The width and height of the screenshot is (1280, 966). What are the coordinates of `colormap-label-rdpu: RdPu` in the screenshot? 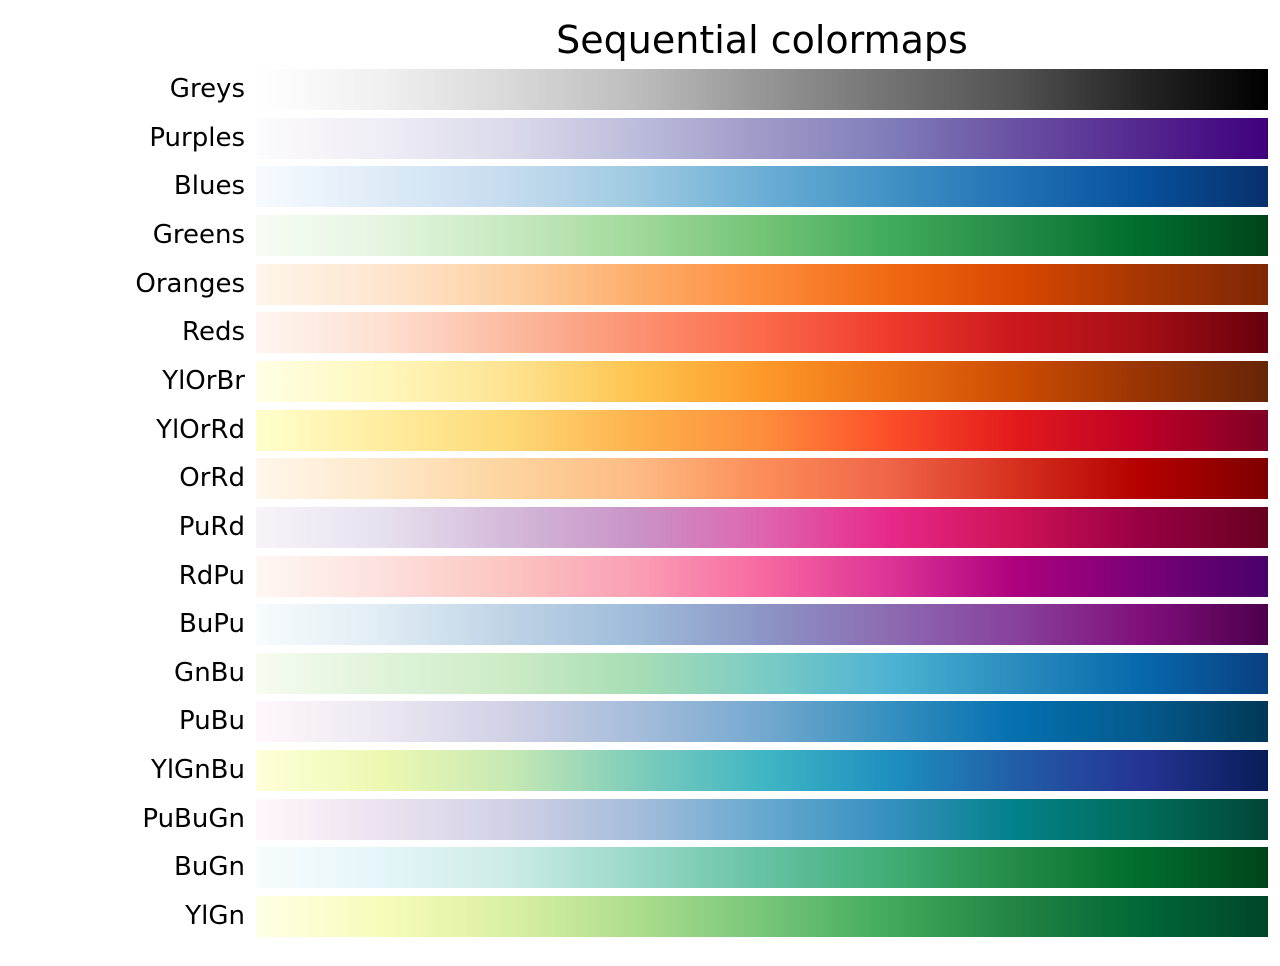 It's located at (211, 575).